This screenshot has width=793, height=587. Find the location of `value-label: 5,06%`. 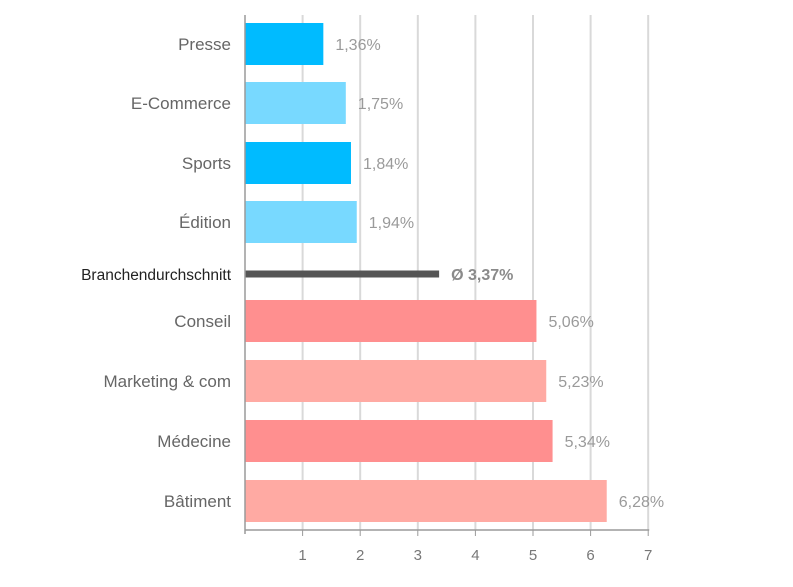

value-label: 5,06% is located at coordinates (570, 322).